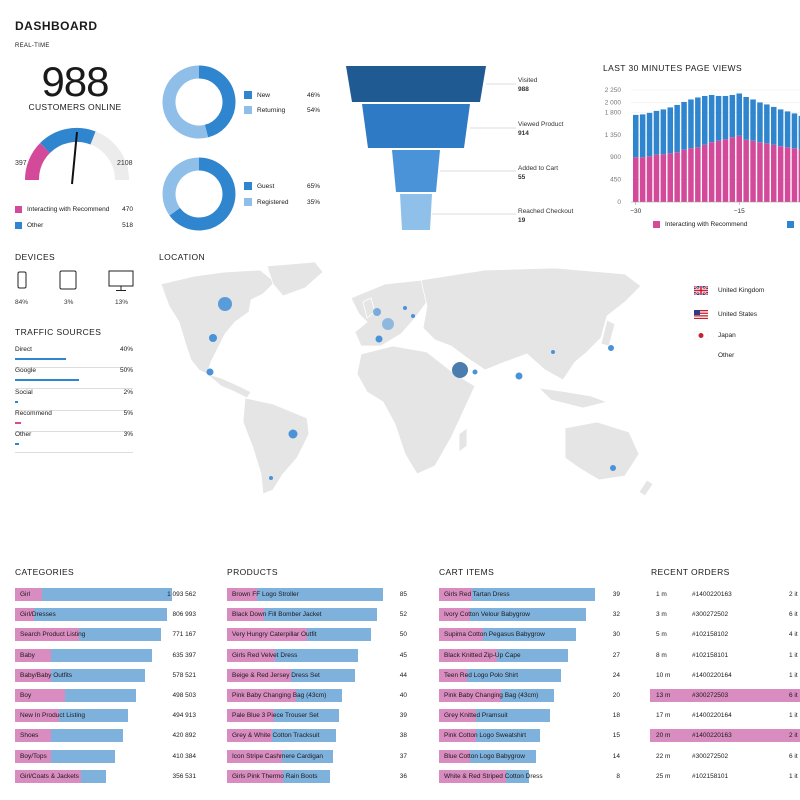 The height and width of the screenshot is (800, 800). Describe the element at coordinates (531, 324) in the screenshot. I see `map-asia` at that location.